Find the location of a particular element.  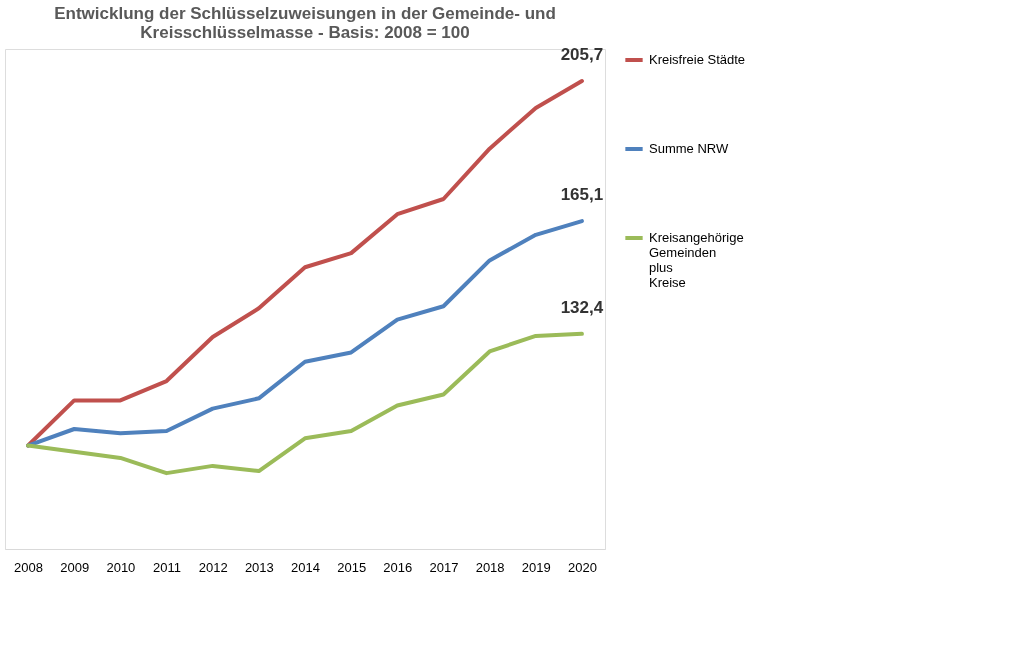

x-tick-label: 2015 is located at coordinates (352, 567).